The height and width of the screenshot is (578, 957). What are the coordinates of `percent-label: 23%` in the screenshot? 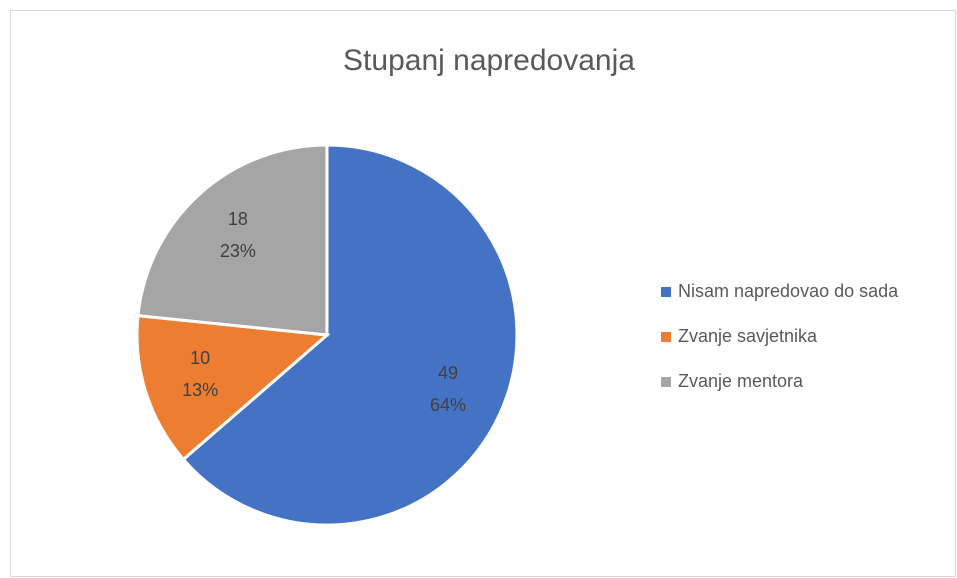 It's located at (238, 251).